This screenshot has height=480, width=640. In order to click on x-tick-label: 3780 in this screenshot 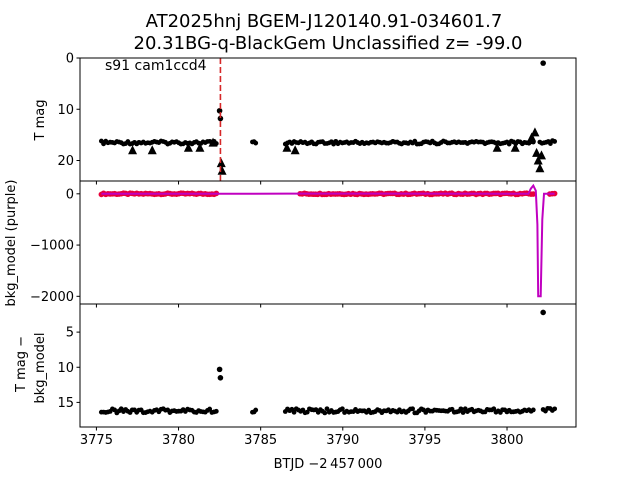, I will do `click(178, 440)`.